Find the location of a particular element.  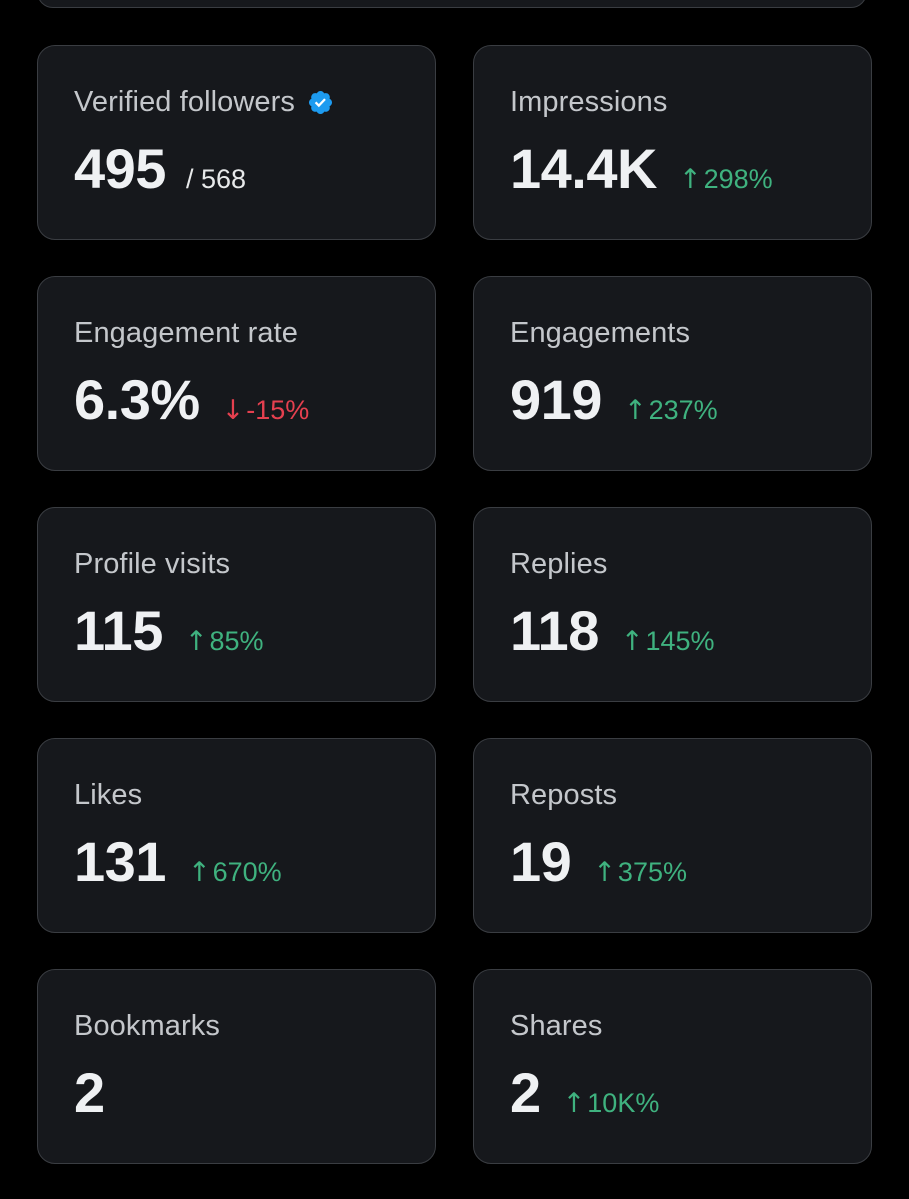

metric-total: / 568 is located at coordinates (215, 179).